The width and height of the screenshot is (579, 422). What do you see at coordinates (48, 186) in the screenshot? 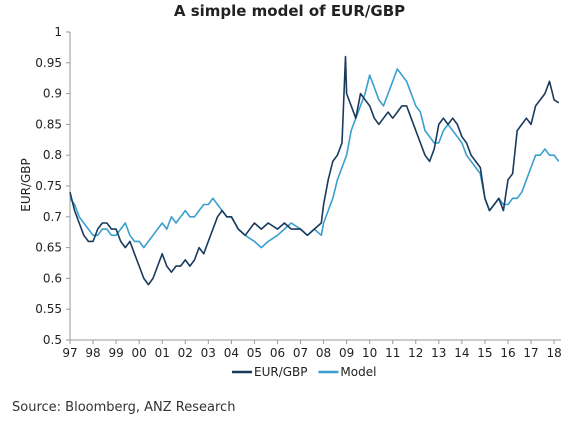
I see `y-tick-label: 0.75` at bounding box center [48, 186].